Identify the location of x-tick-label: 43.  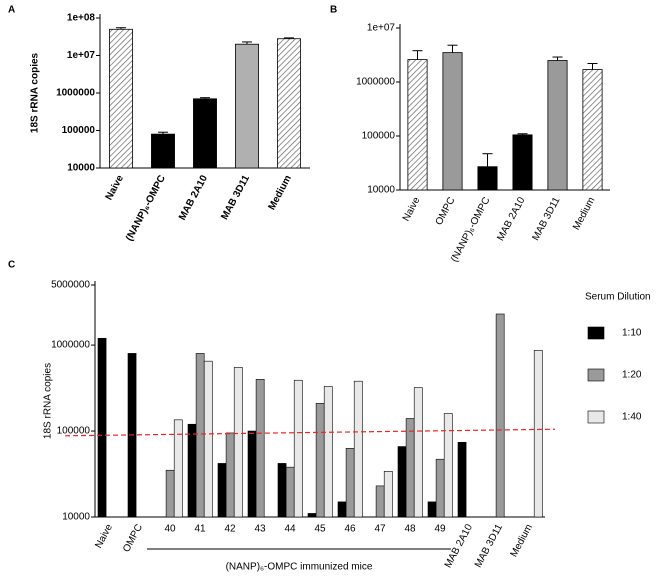
(260, 529).